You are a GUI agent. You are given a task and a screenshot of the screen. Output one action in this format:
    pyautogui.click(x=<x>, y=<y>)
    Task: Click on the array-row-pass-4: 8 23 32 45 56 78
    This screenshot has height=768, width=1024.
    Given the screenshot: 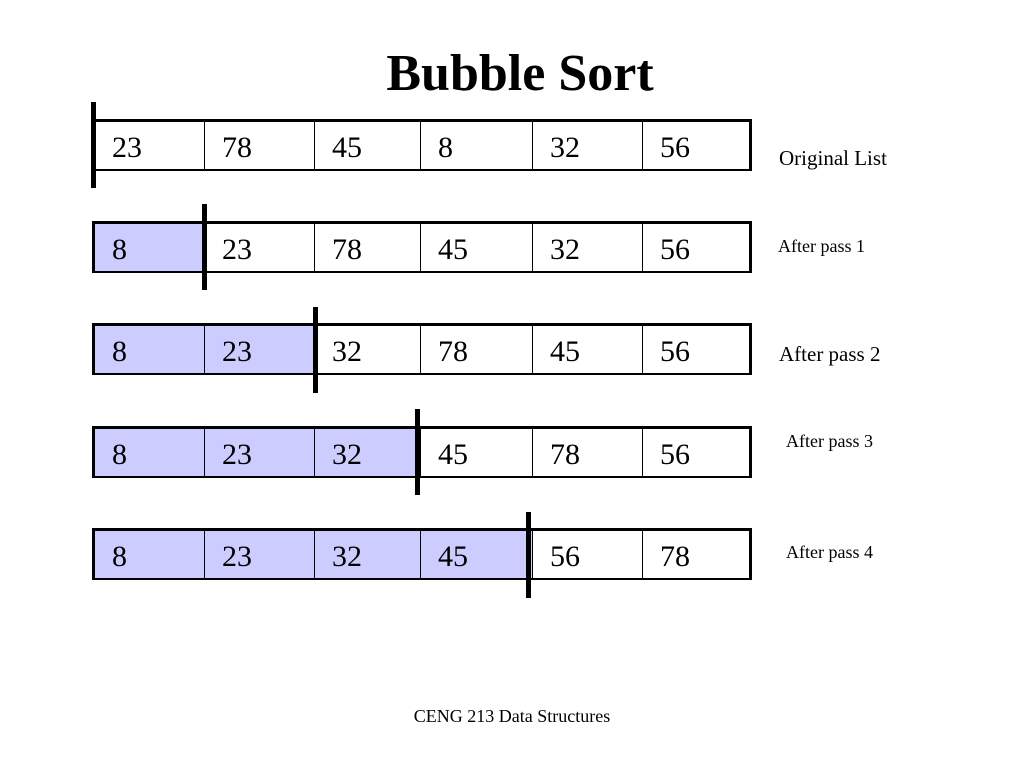 What is the action you would take?
    pyautogui.click(x=422, y=554)
    